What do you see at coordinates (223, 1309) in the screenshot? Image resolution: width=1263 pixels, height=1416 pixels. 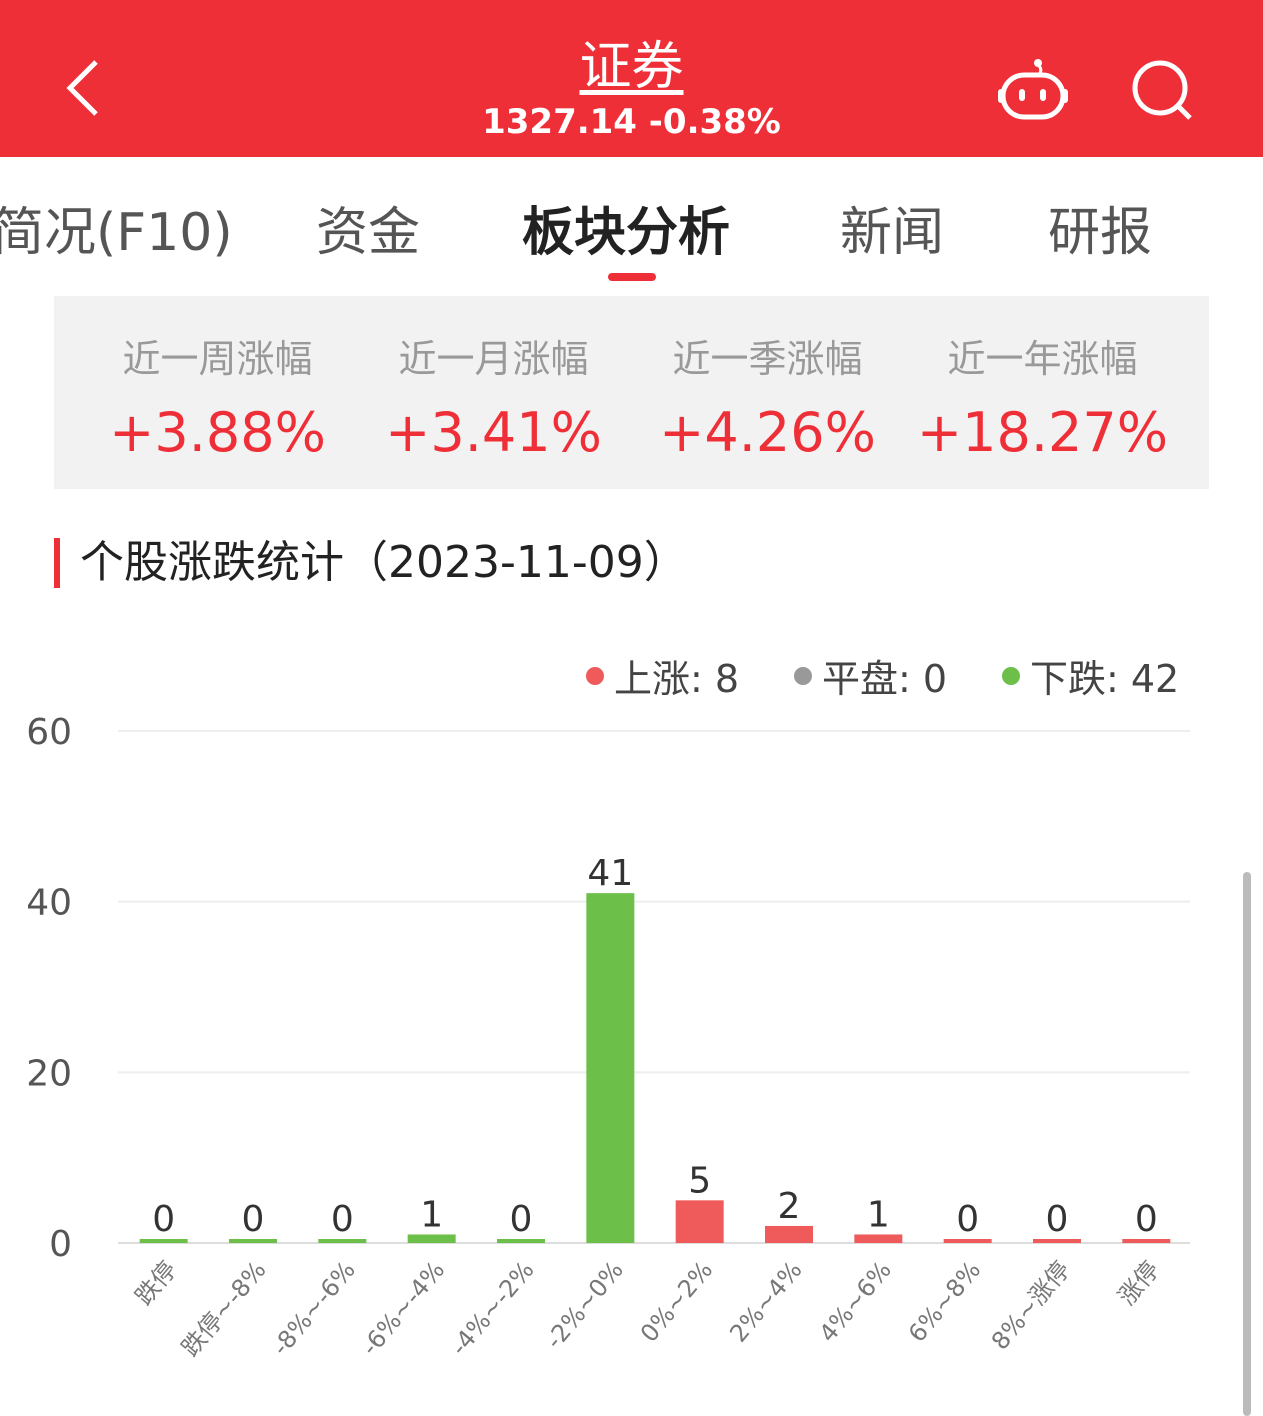 I see `x-tick-label: 跌停~-8%` at bounding box center [223, 1309].